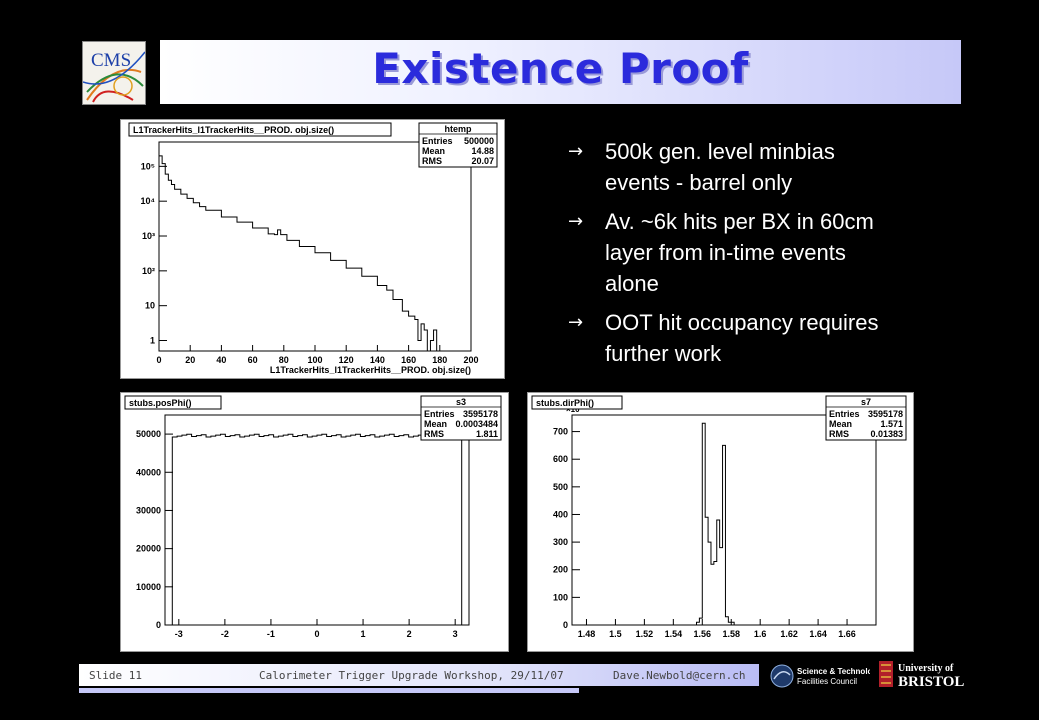 The image size is (1039, 720). What do you see at coordinates (866, 402) in the screenshot?
I see `stats-name: s7` at bounding box center [866, 402].